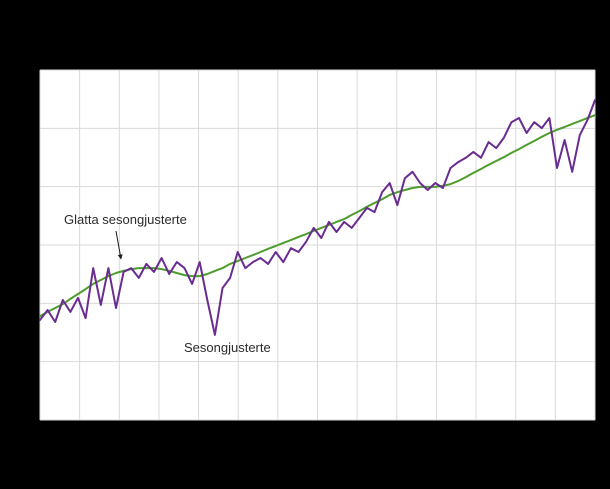  I want to click on annotation-arrow, so click(119, 245).